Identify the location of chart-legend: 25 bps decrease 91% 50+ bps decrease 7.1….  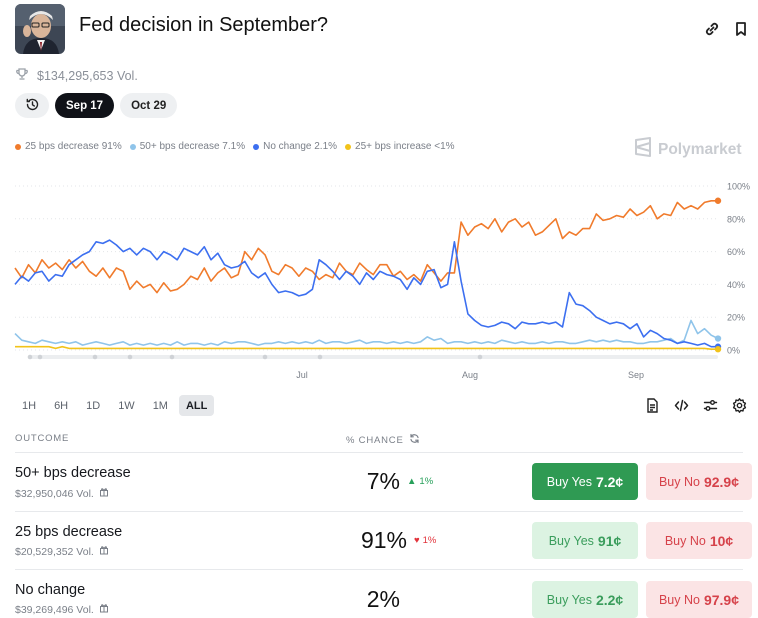
(235, 146).